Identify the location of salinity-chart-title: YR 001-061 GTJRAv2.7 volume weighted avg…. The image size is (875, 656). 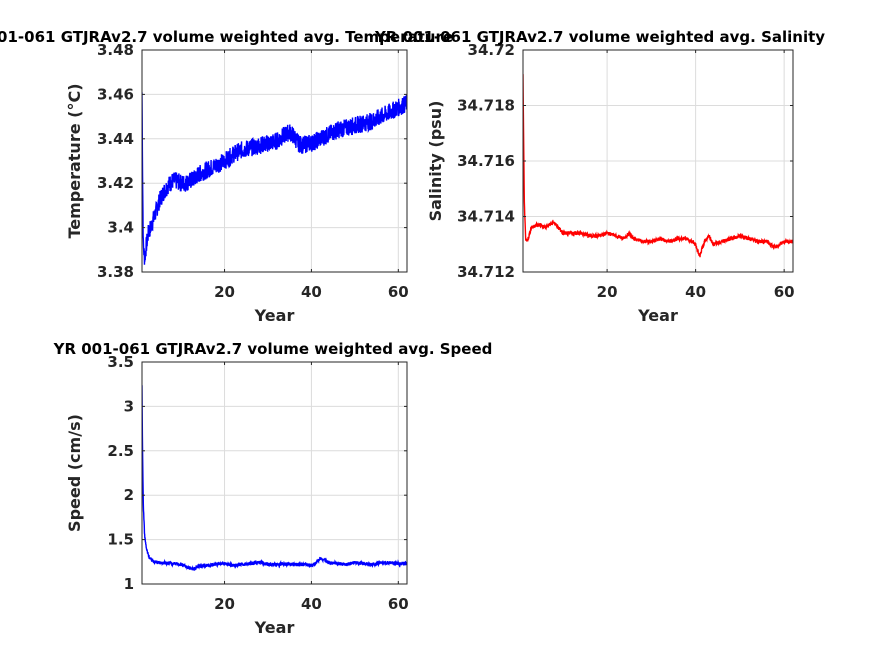
(599, 37).